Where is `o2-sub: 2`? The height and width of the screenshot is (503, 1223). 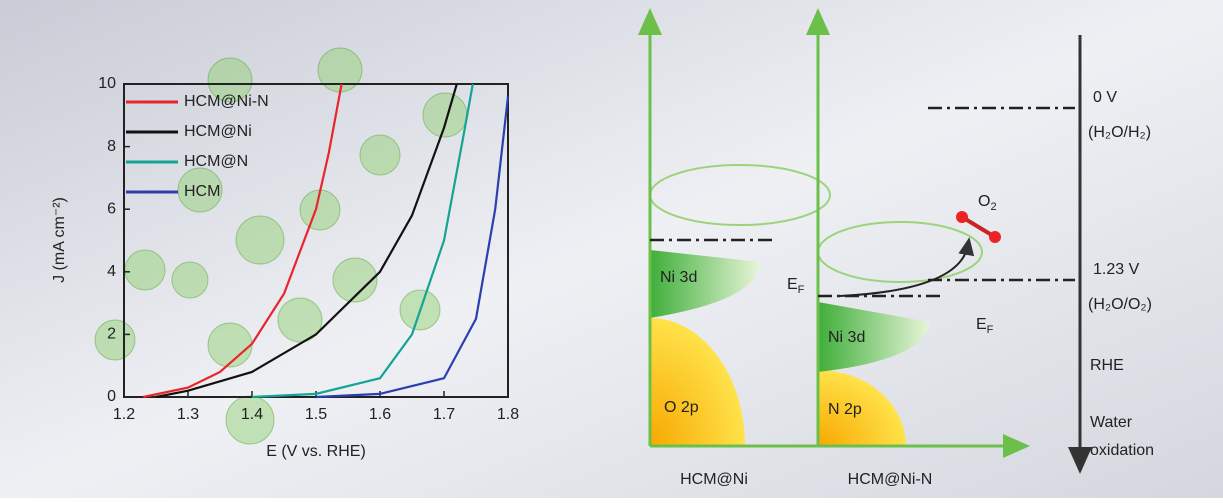 o2-sub: 2 is located at coordinates (993, 207).